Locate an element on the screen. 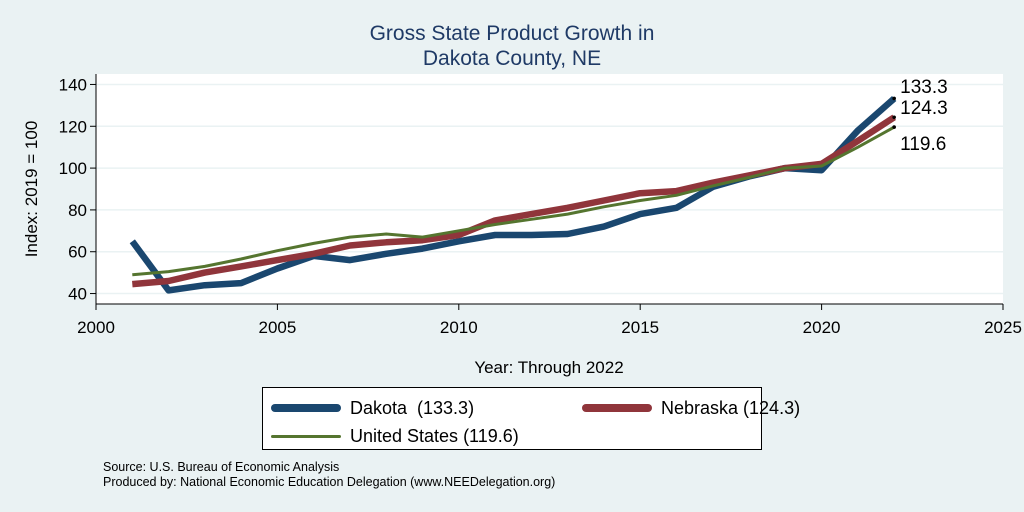 The height and width of the screenshot is (512, 1024). legend-item-united-states: United States (119.6) is located at coordinates (395, 436).